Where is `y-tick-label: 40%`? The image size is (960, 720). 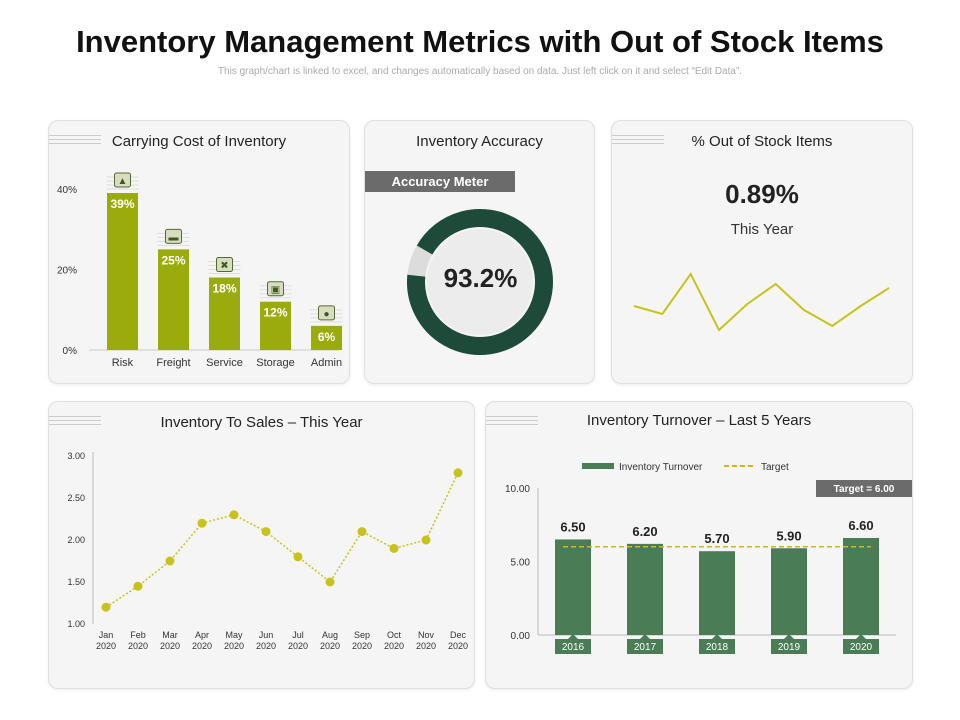 y-tick-label: 40% is located at coordinates (67, 190).